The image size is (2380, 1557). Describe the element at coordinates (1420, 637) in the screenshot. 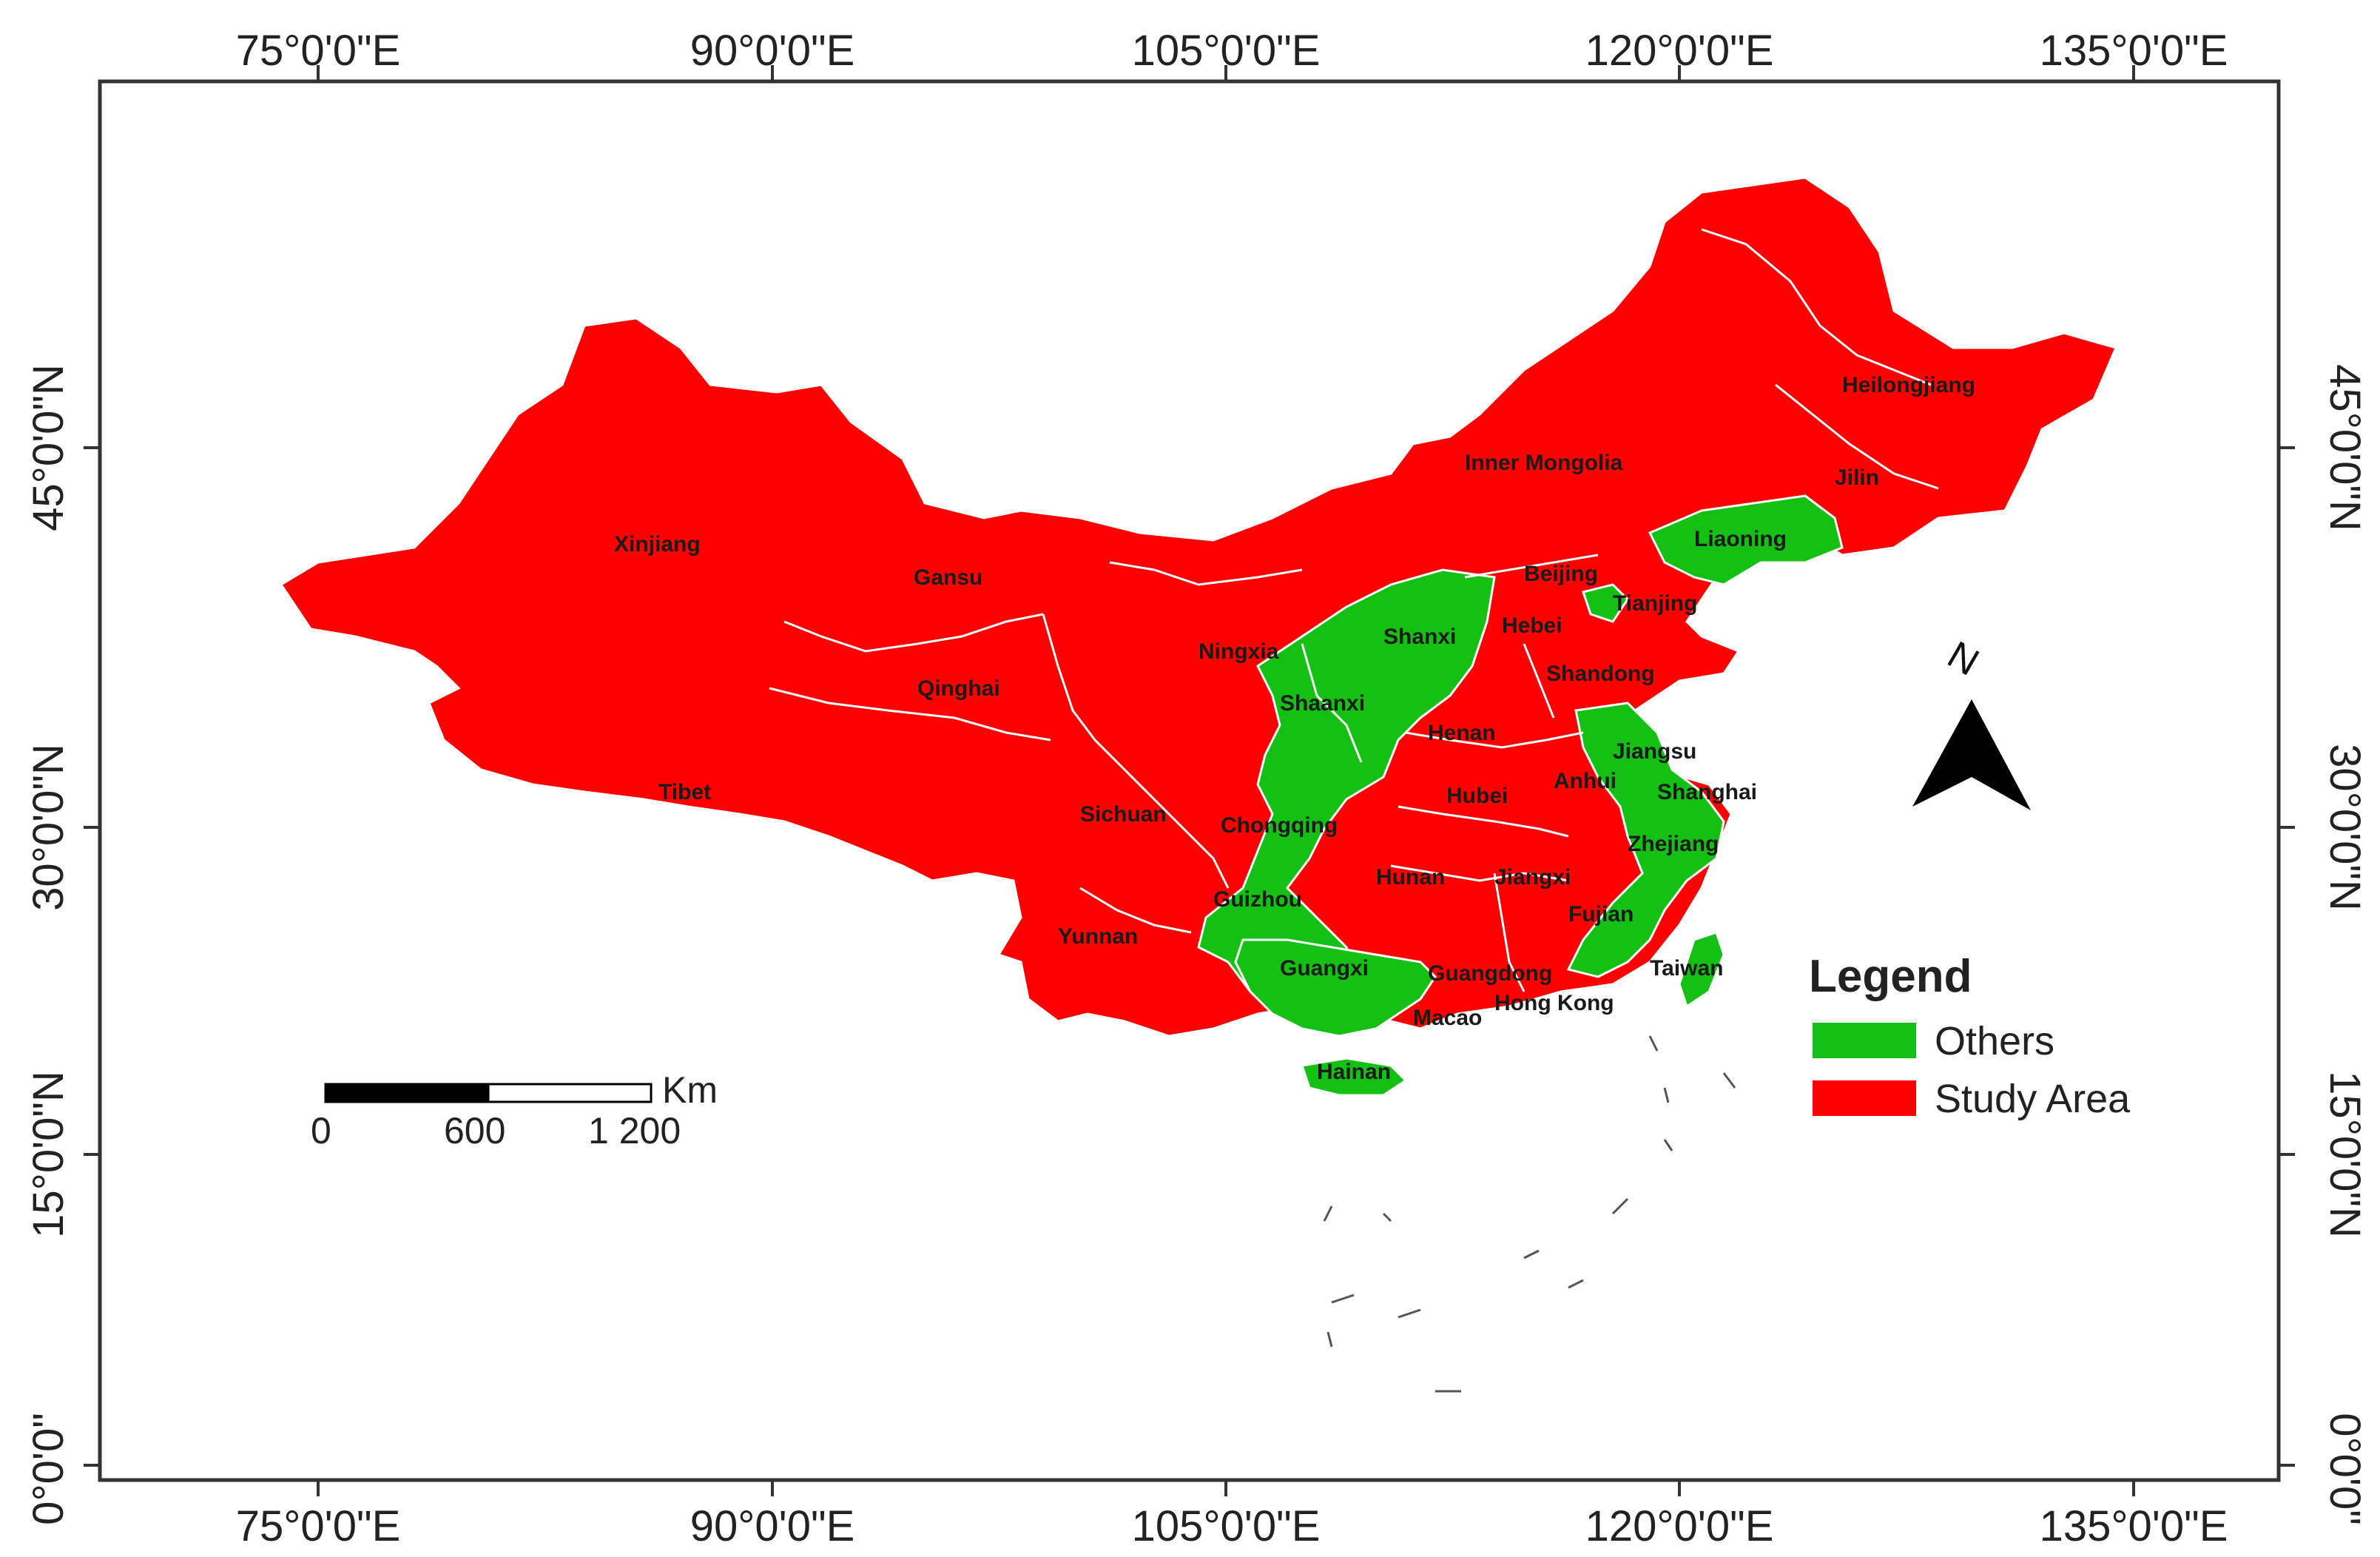

I see `label-shanxi: Shanxi` at that location.